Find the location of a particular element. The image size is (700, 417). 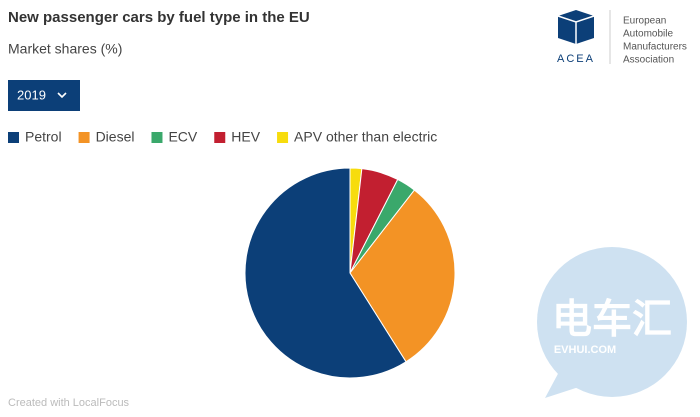

watermark-title: 电车汇 is located at coordinates (612, 320).